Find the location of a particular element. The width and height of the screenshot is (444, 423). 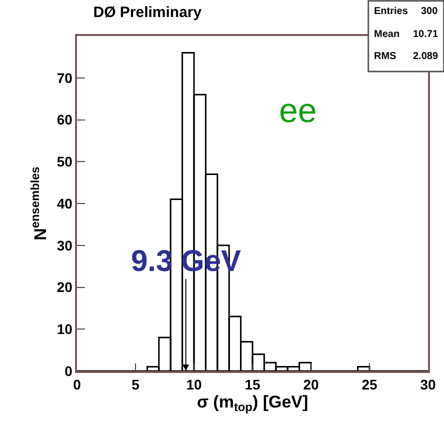

x-tick-label: 30 is located at coordinates (428, 384).